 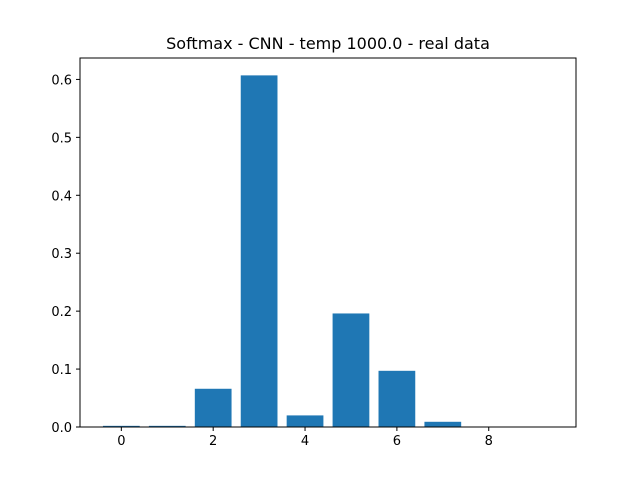 I want to click on y-tick-label-1: 0.1, so click(x=61, y=370).